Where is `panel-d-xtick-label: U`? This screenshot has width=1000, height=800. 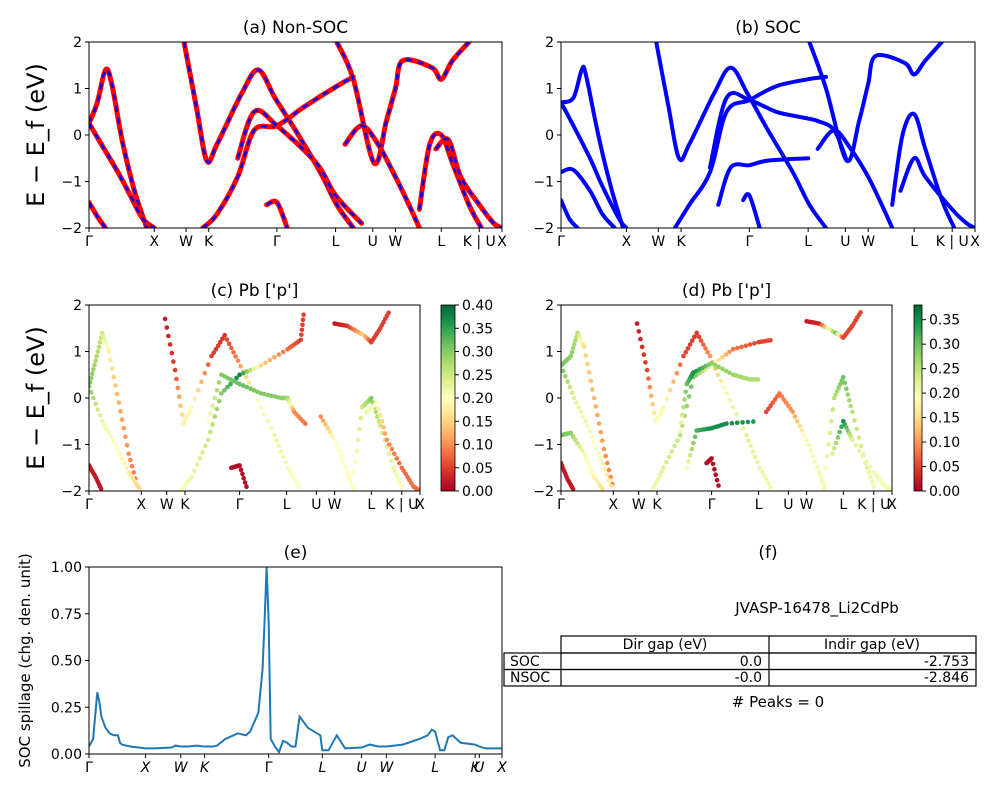 panel-d-xtick-label: U is located at coordinates (788, 505).